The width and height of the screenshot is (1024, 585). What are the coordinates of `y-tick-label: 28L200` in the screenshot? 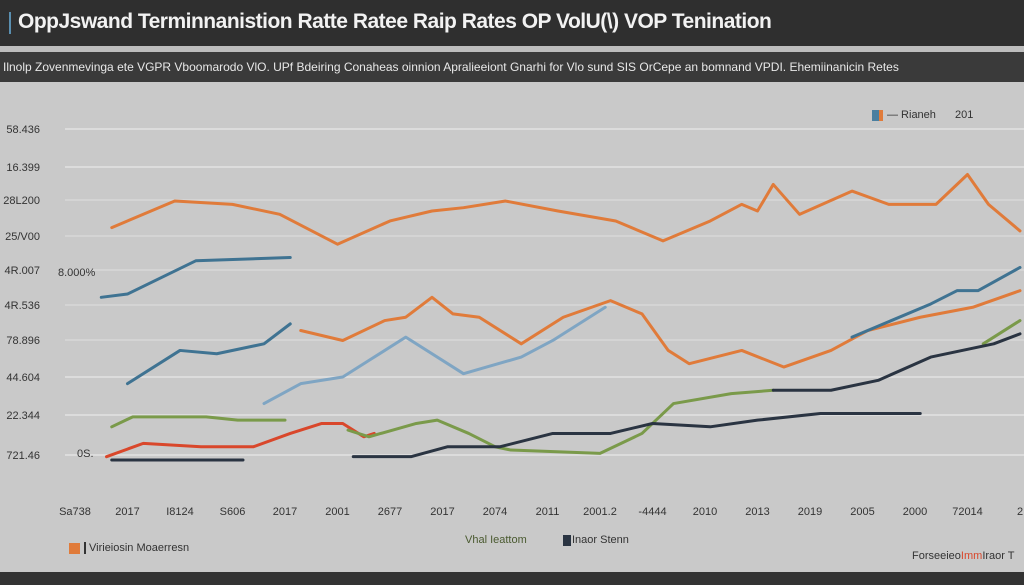 It's located at (21, 201).